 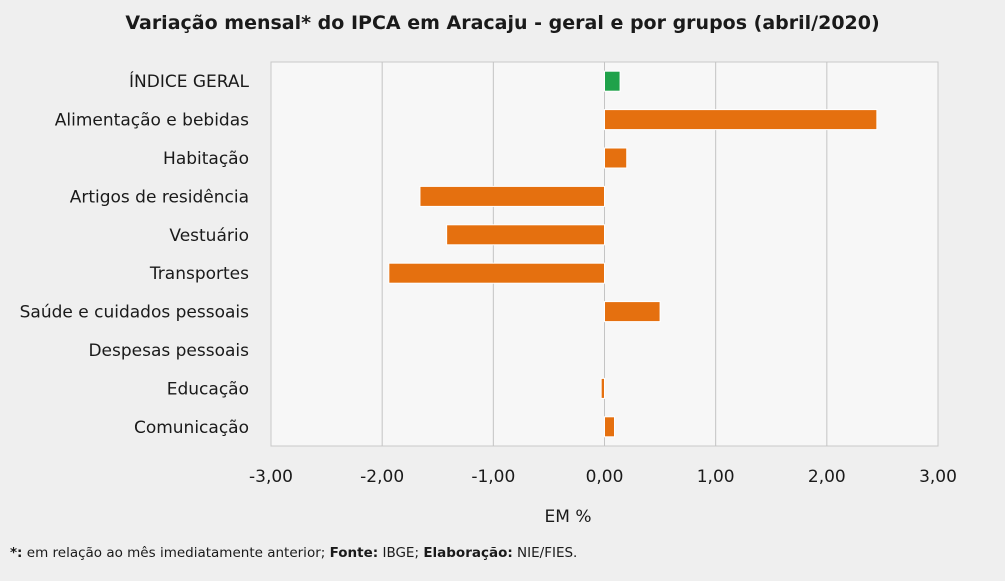 What do you see at coordinates (271, 477) in the screenshot?
I see `x-tick-label: -3,00` at bounding box center [271, 477].